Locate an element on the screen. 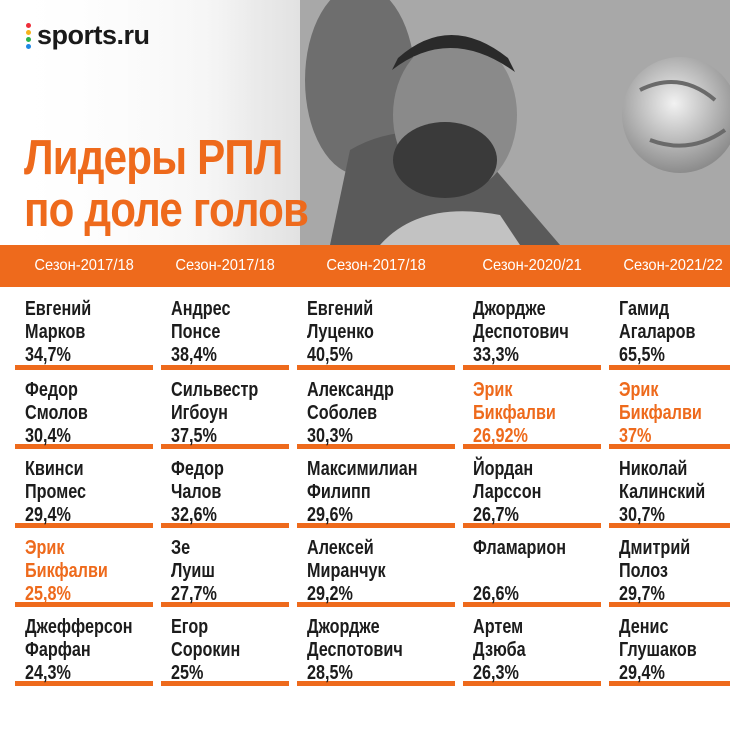 Image resolution: width=730 pixels, height=735 pixels. goal-share-value: 28,5% is located at coordinates (330, 673).